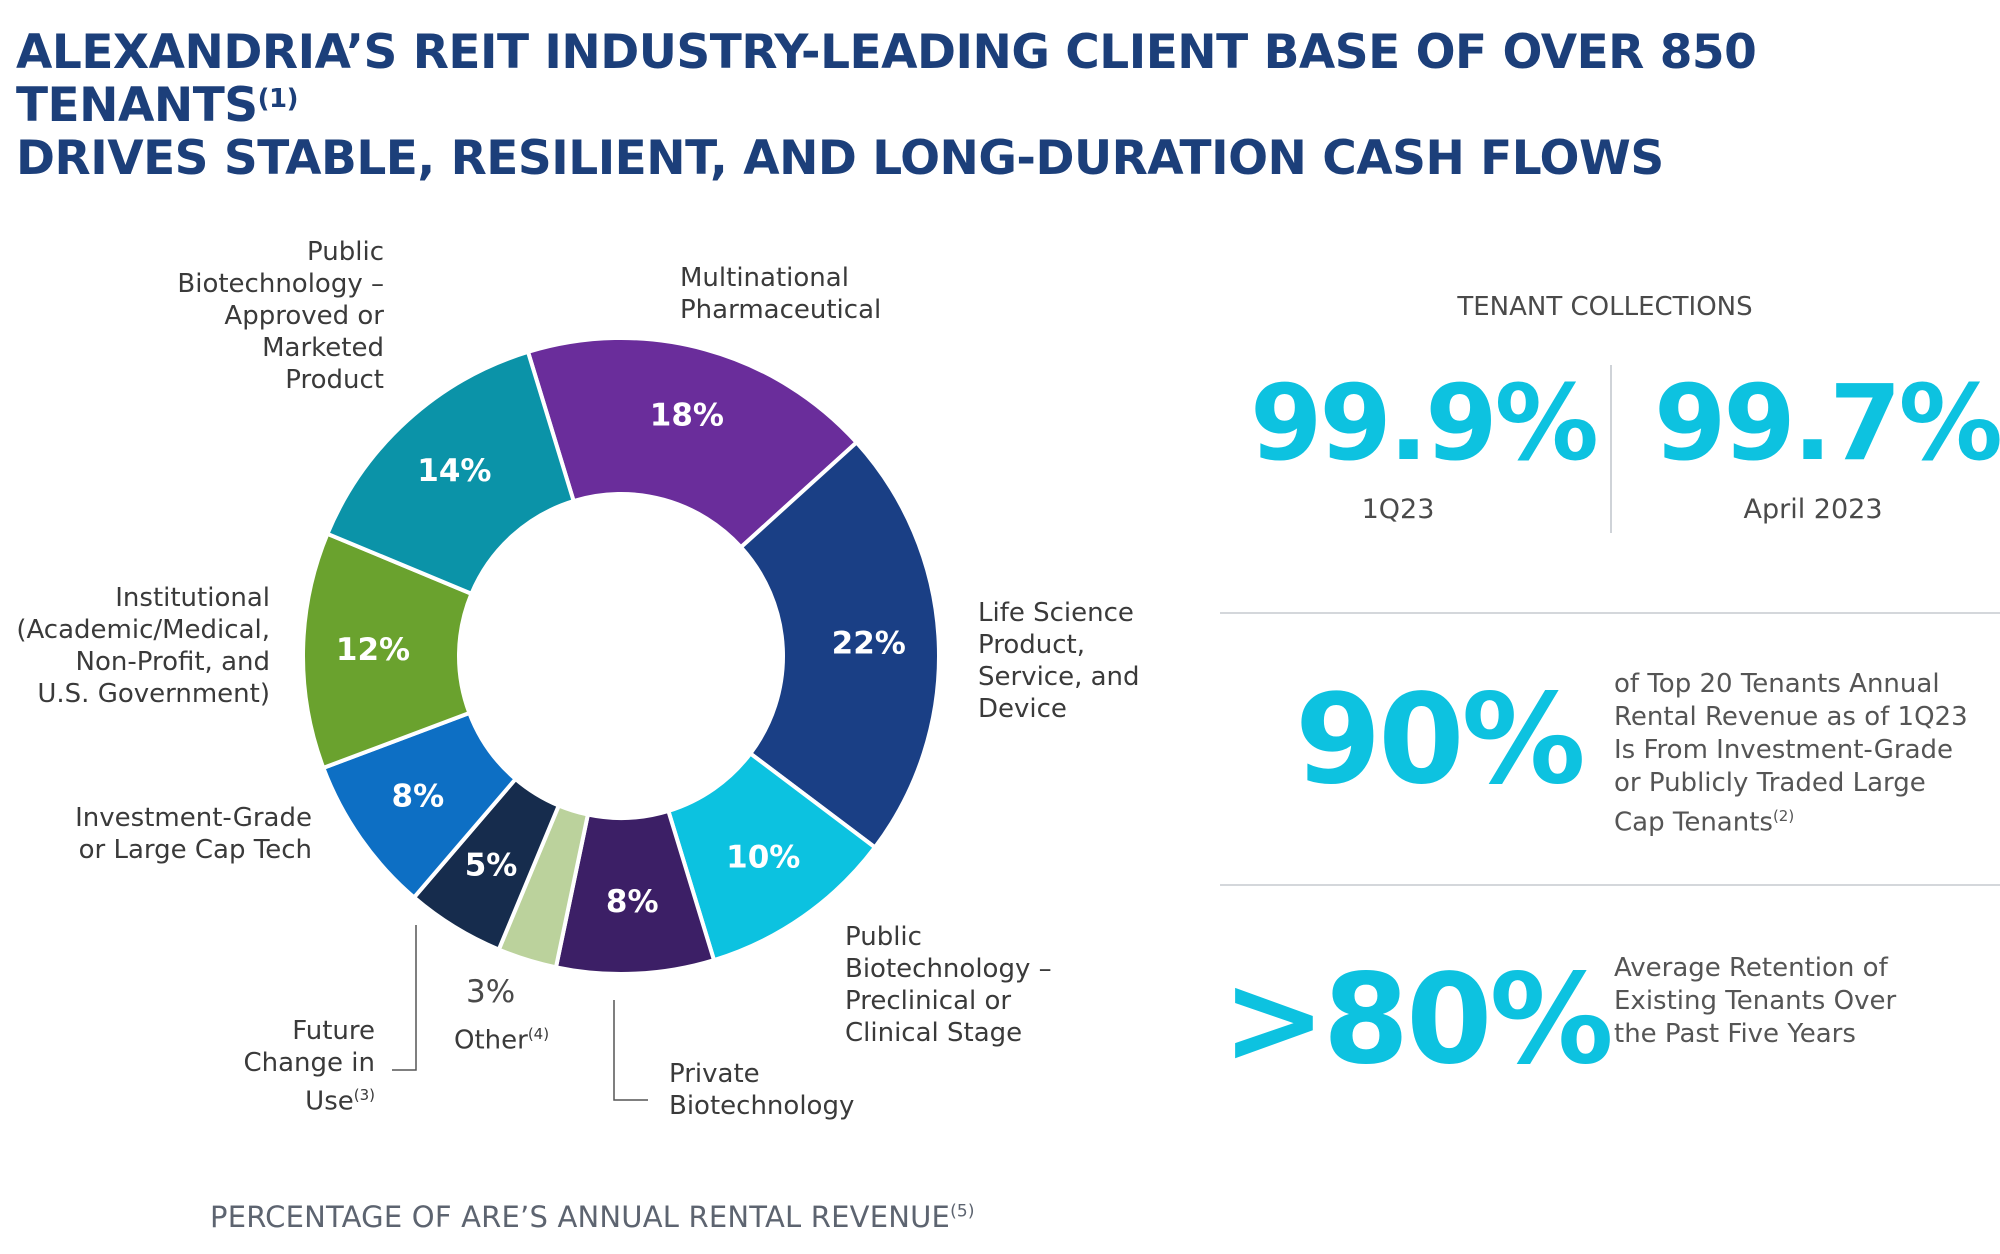 The width and height of the screenshot is (2000, 1254). I want to click on desc-line: Rental Revenue as of 1Q23, so click(1791, 717).